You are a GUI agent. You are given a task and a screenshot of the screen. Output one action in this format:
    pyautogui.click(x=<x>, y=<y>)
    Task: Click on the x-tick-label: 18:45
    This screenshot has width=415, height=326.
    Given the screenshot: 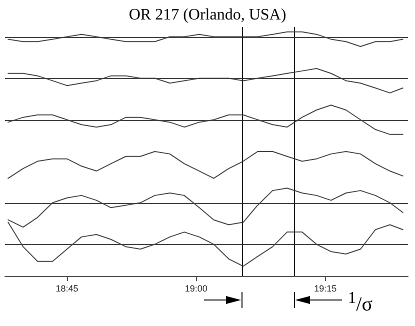 What is the action you would take?
    pyautogui.click(x=67, y=289)
    